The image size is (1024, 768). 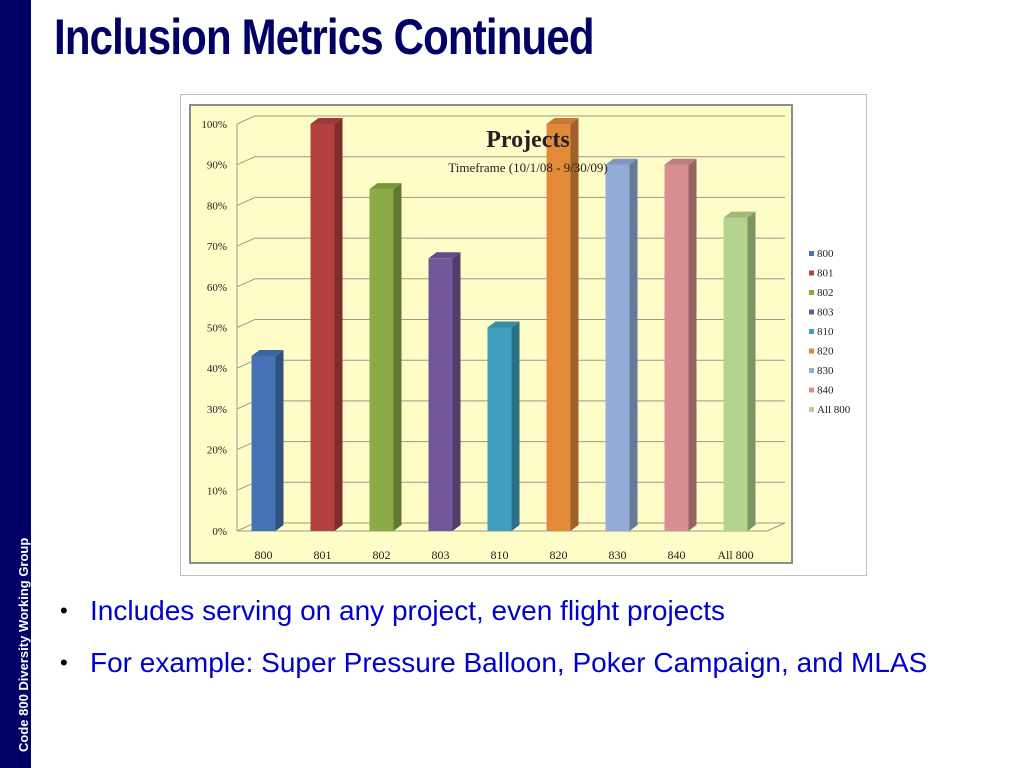 I want to click on x-tick-label: 820, so click(x=559, y=555).